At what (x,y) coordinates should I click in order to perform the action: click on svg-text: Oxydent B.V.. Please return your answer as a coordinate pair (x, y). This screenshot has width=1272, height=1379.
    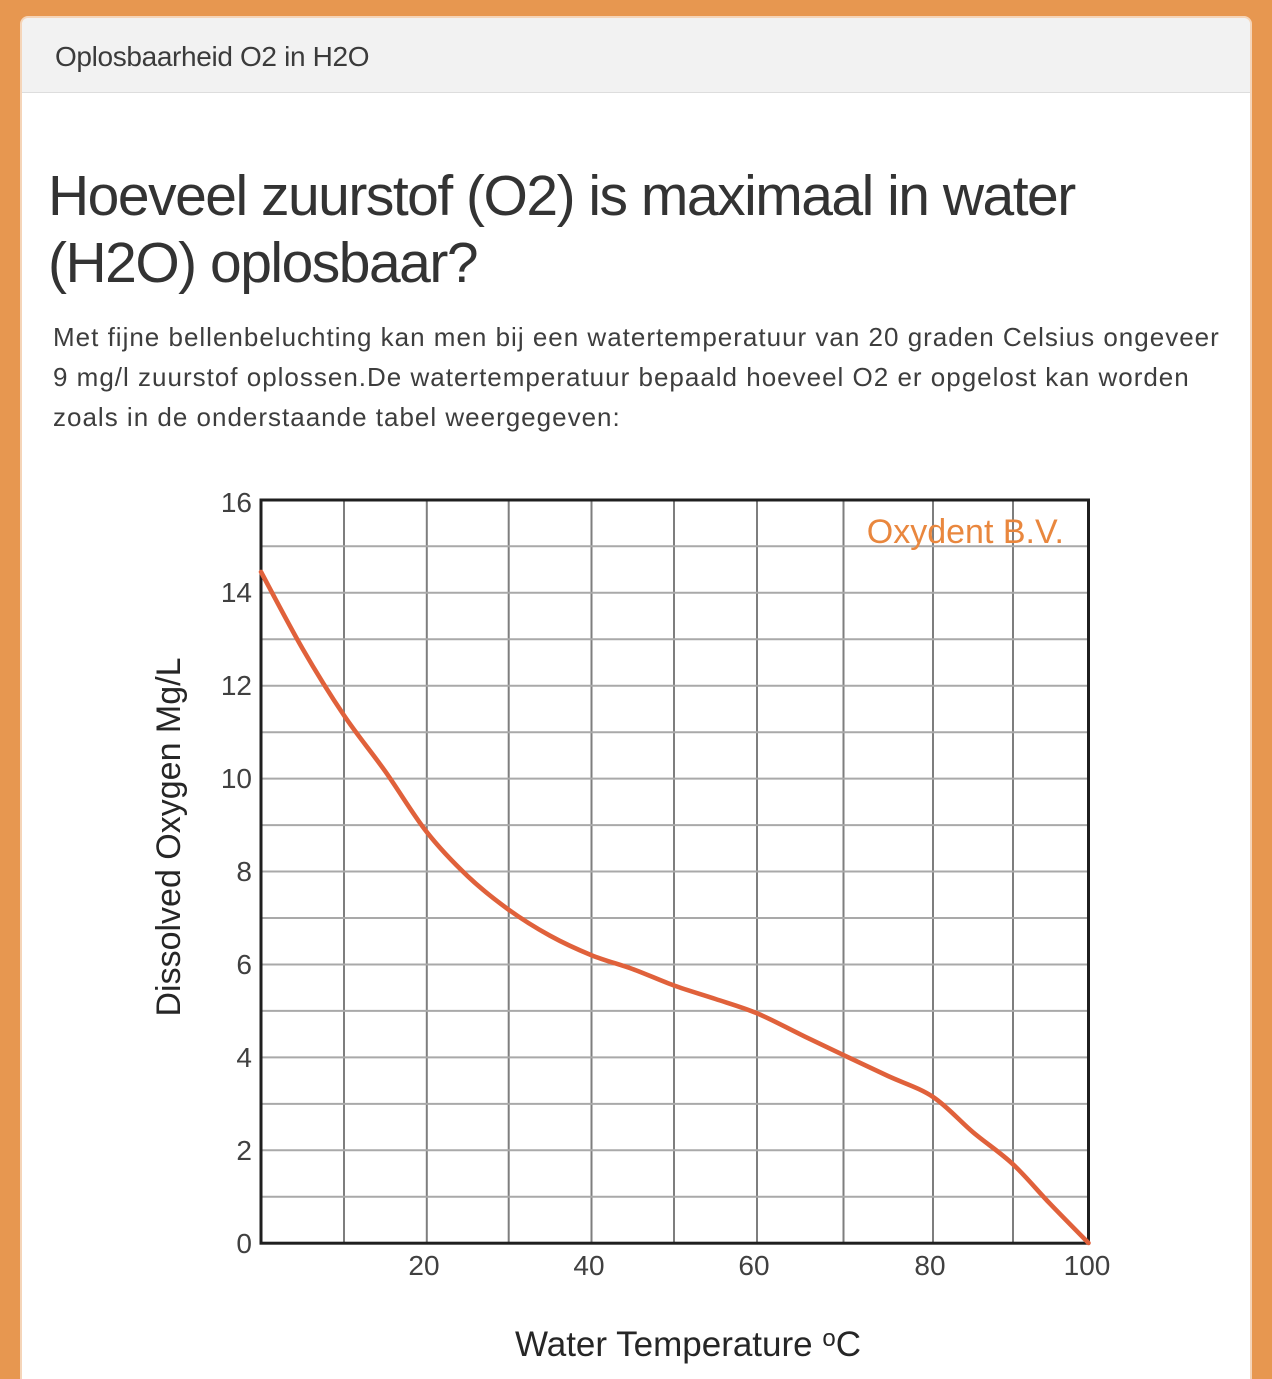
    Looking at the image, I should click on (965, 532).